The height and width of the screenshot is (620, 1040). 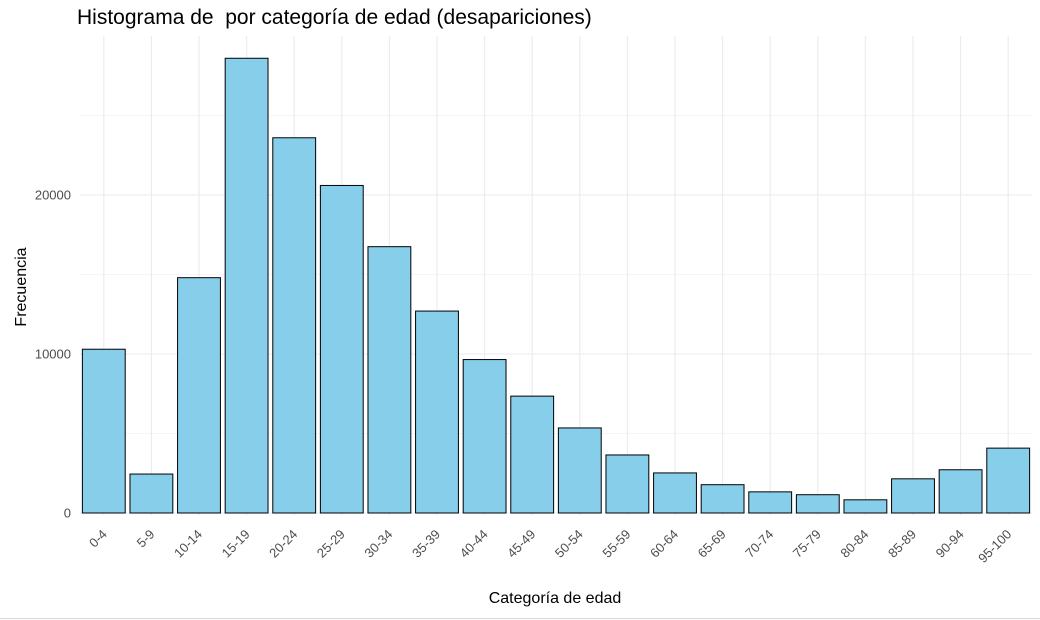 What do you see at coordinates (331, 544) in the screenshot?
I see `x-tick-label: 25-29` at bounding box center [331, 544].